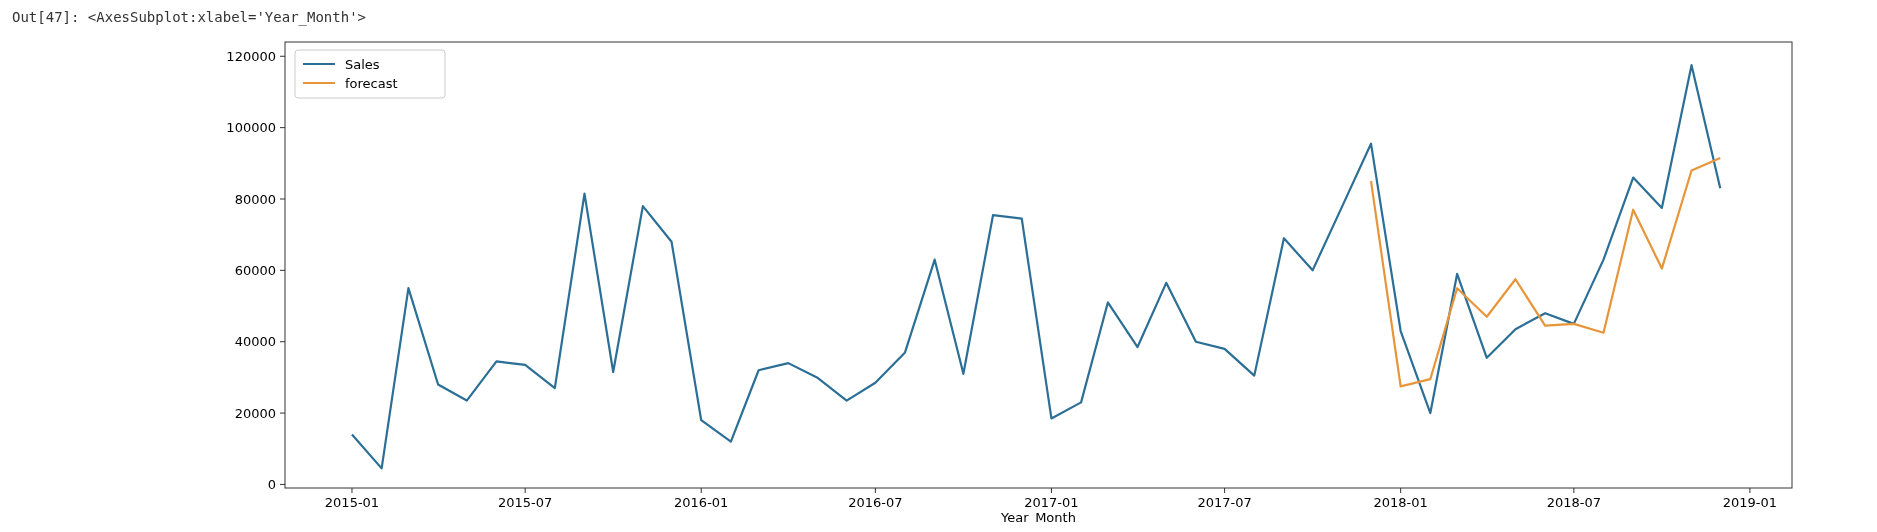 This screenshot has width=1877, height=532. I want to click on x-tick-label: 2016-01, so click(701, 502).